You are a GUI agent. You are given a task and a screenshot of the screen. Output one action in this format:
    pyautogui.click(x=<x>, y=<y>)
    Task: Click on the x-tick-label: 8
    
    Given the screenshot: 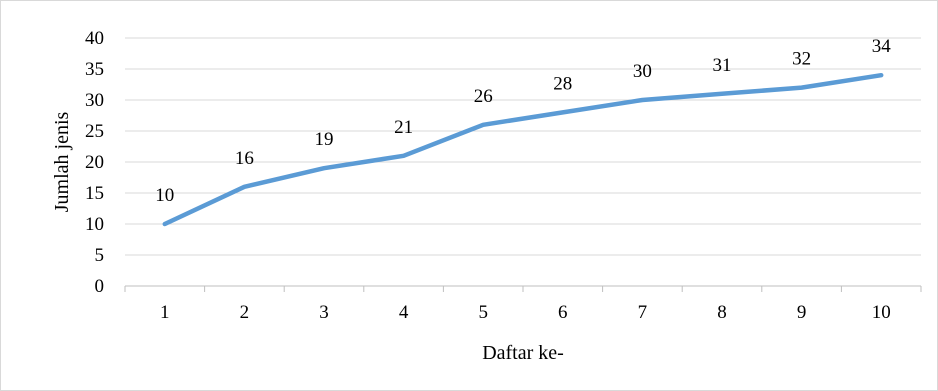 What is the action you would take?
    pyautogui.click(x=722, y=312)
    